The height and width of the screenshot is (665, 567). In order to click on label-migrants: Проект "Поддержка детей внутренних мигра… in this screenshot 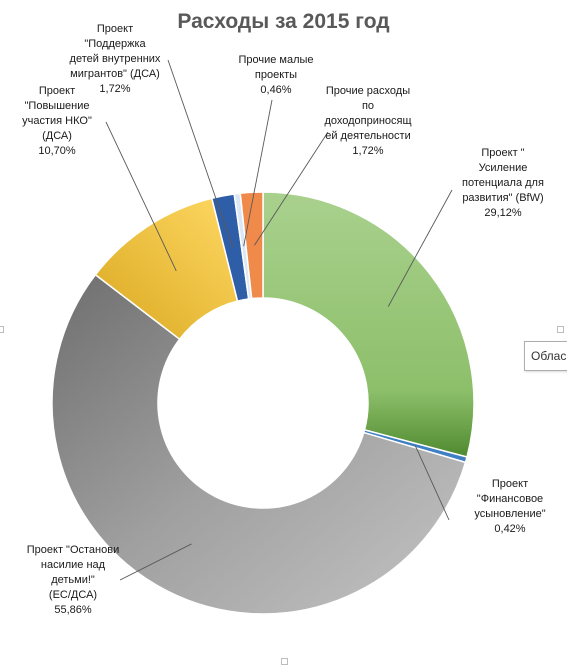, I will do `click(115, 59)`.